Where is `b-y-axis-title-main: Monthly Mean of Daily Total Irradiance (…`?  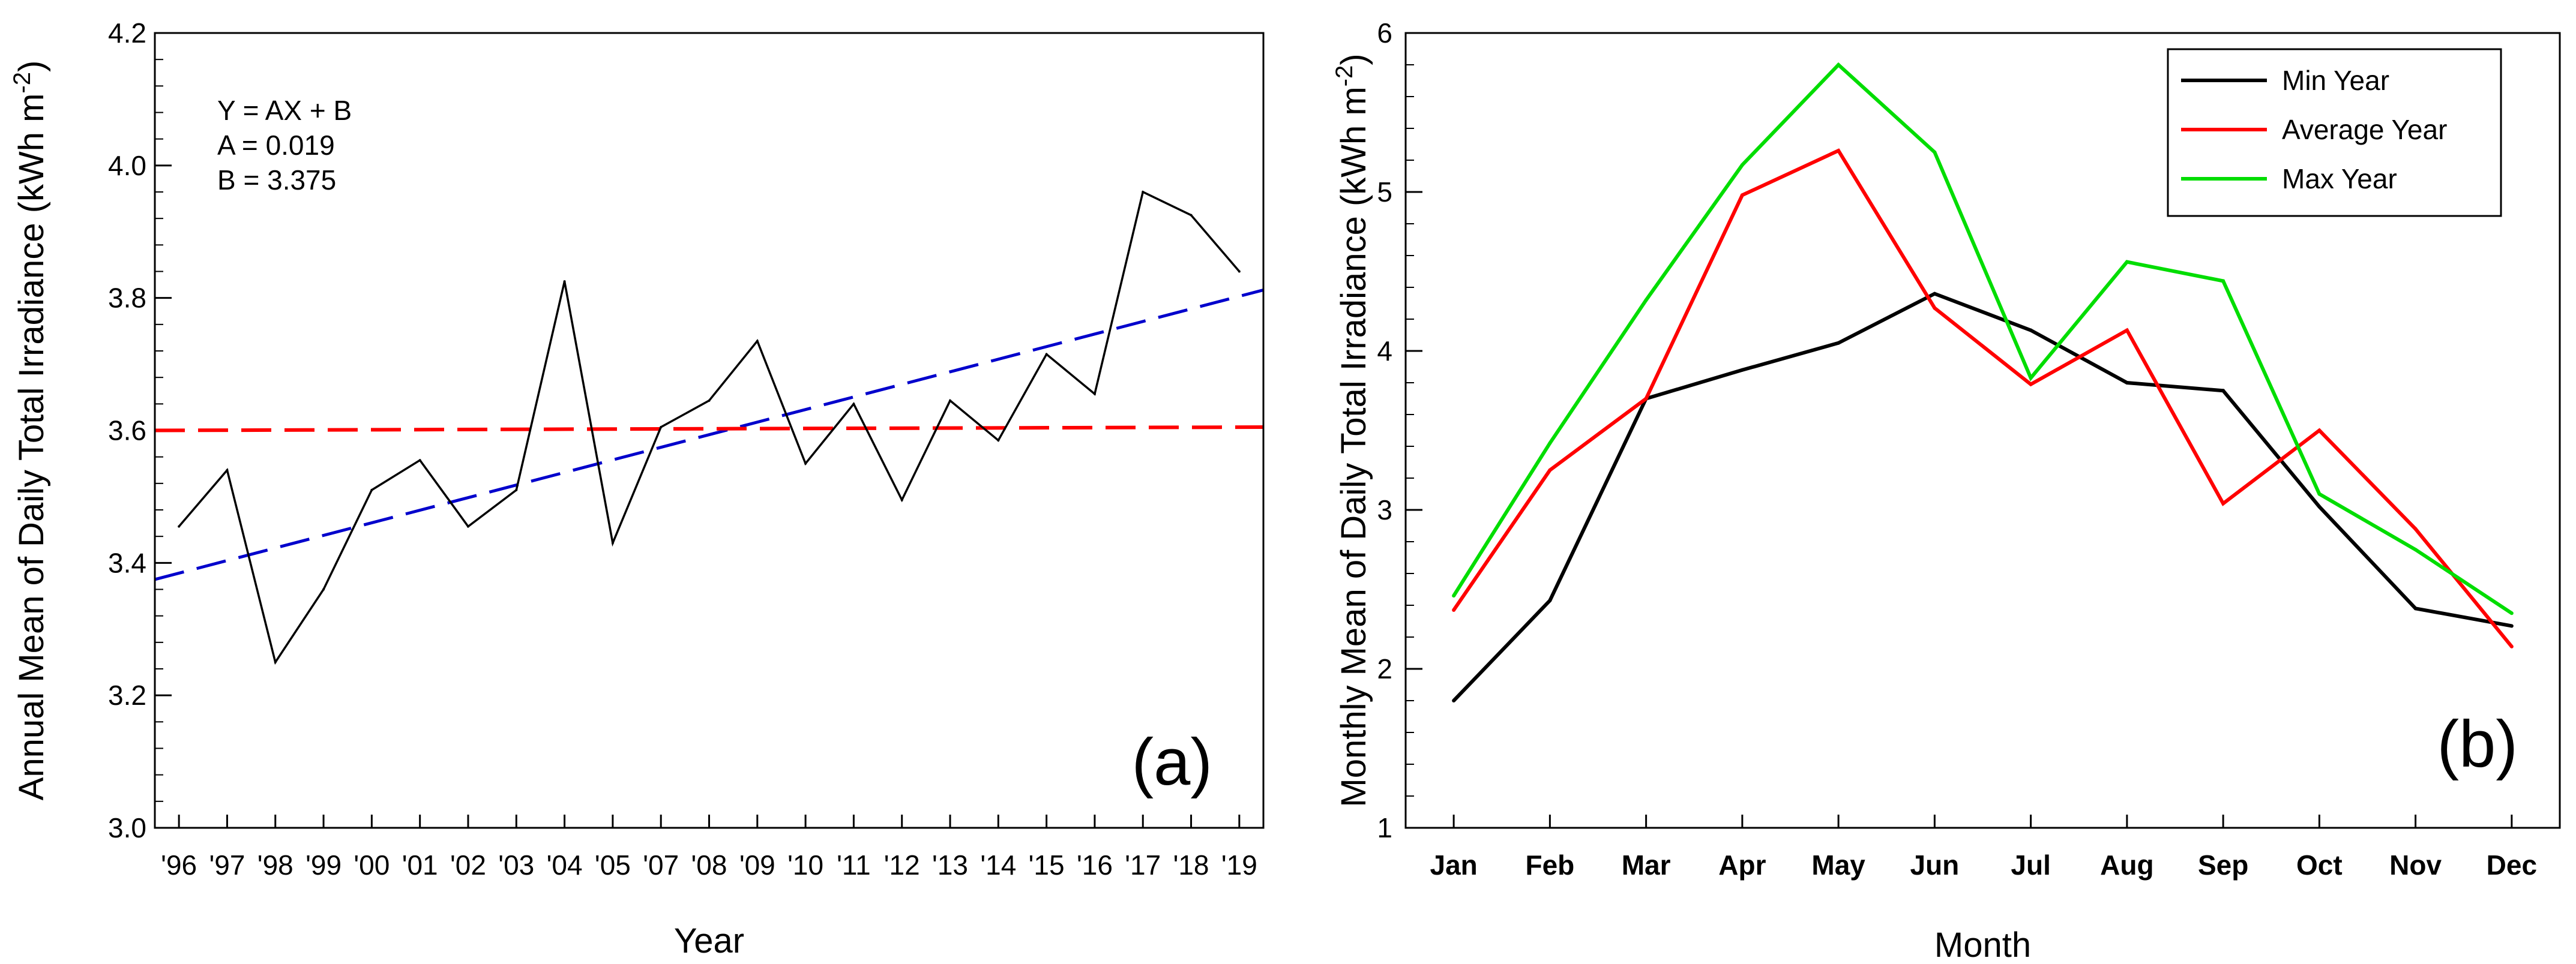 b-y-axis-title-main: Monthly Mean of Daily Total Irradiance (… is located at coordinates (1353, 447).